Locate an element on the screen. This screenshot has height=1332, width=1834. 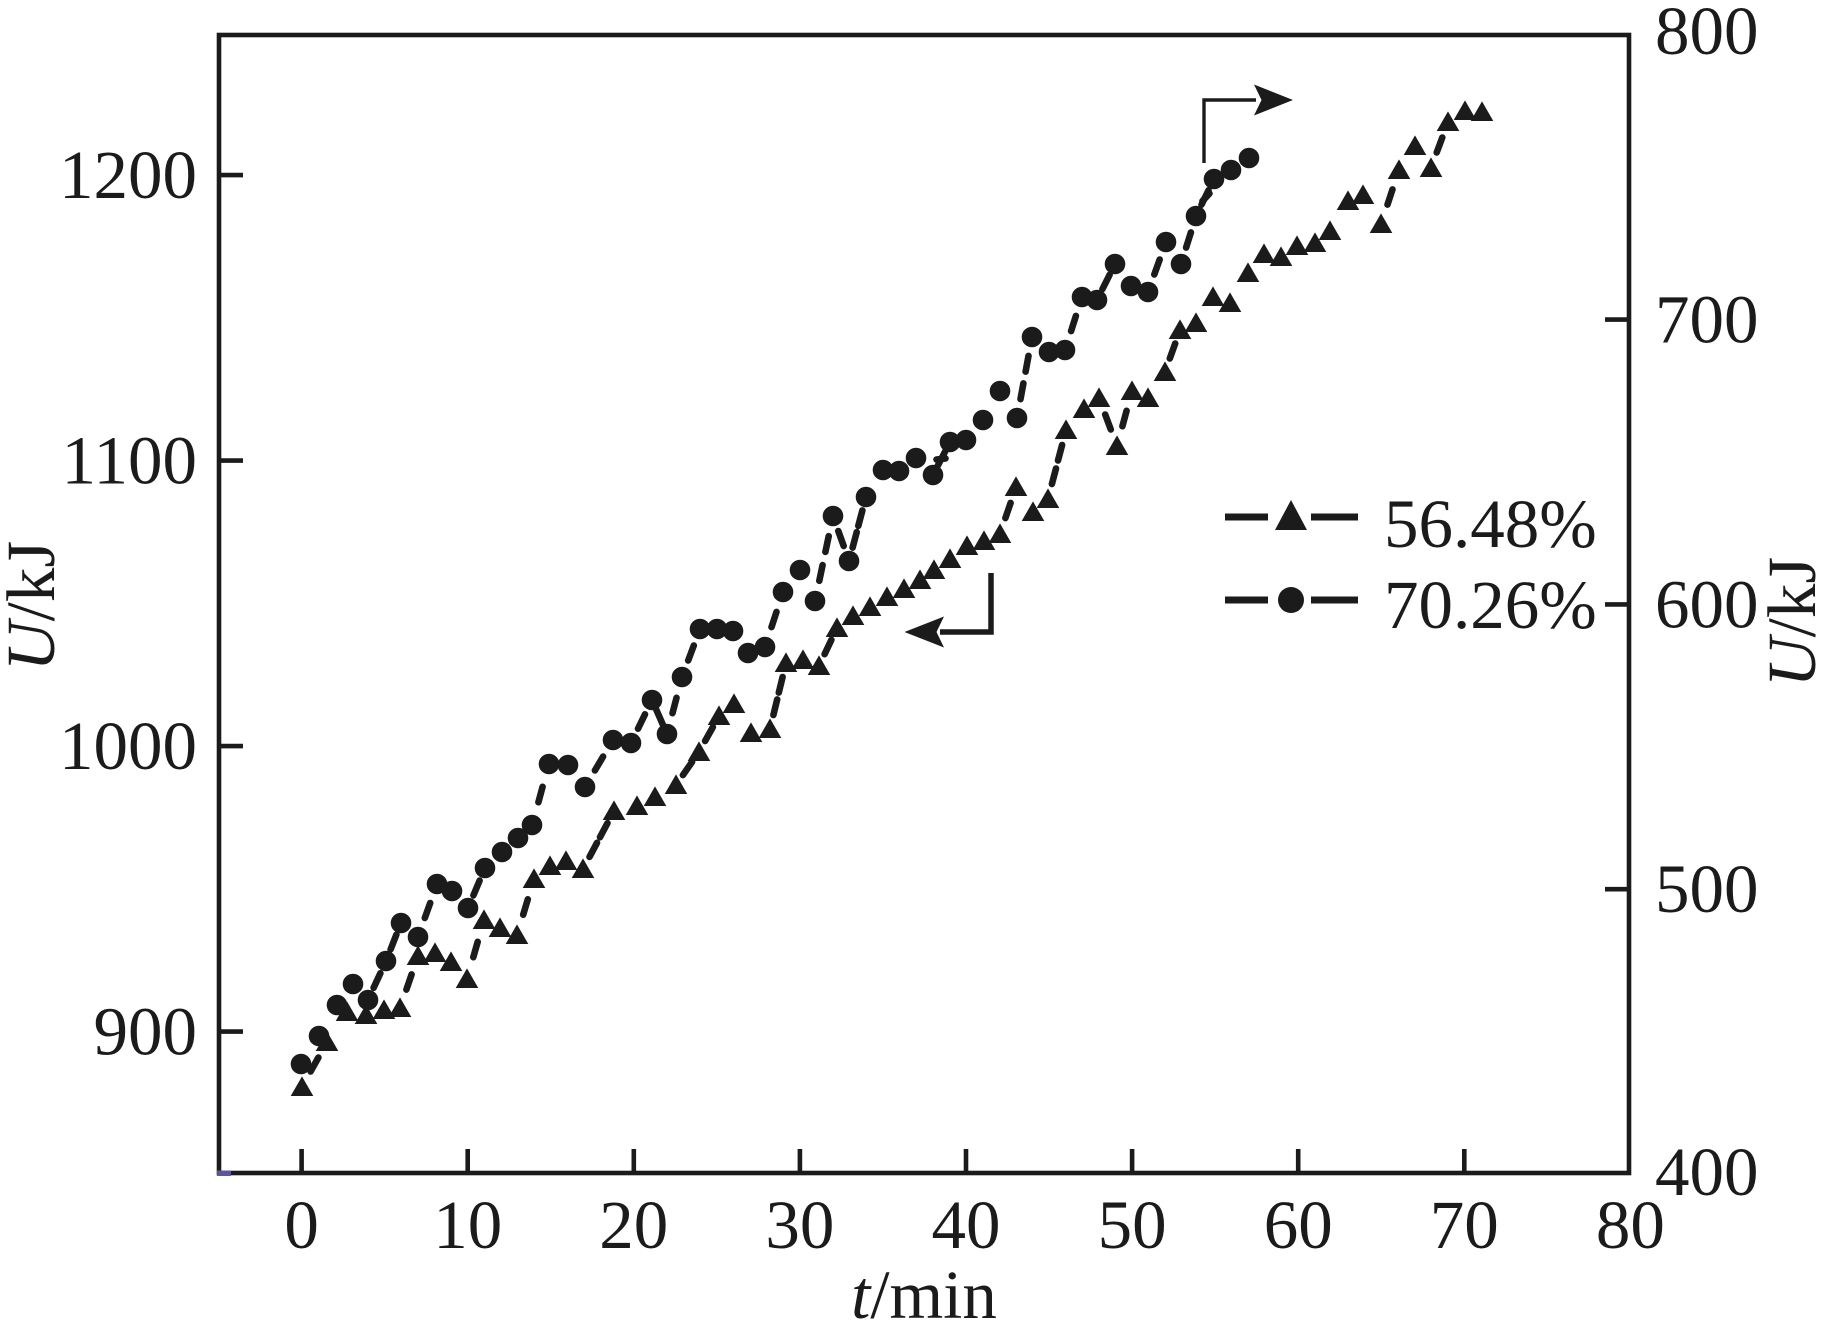
svg-text: 10 is located at coordinates (467, 1225).